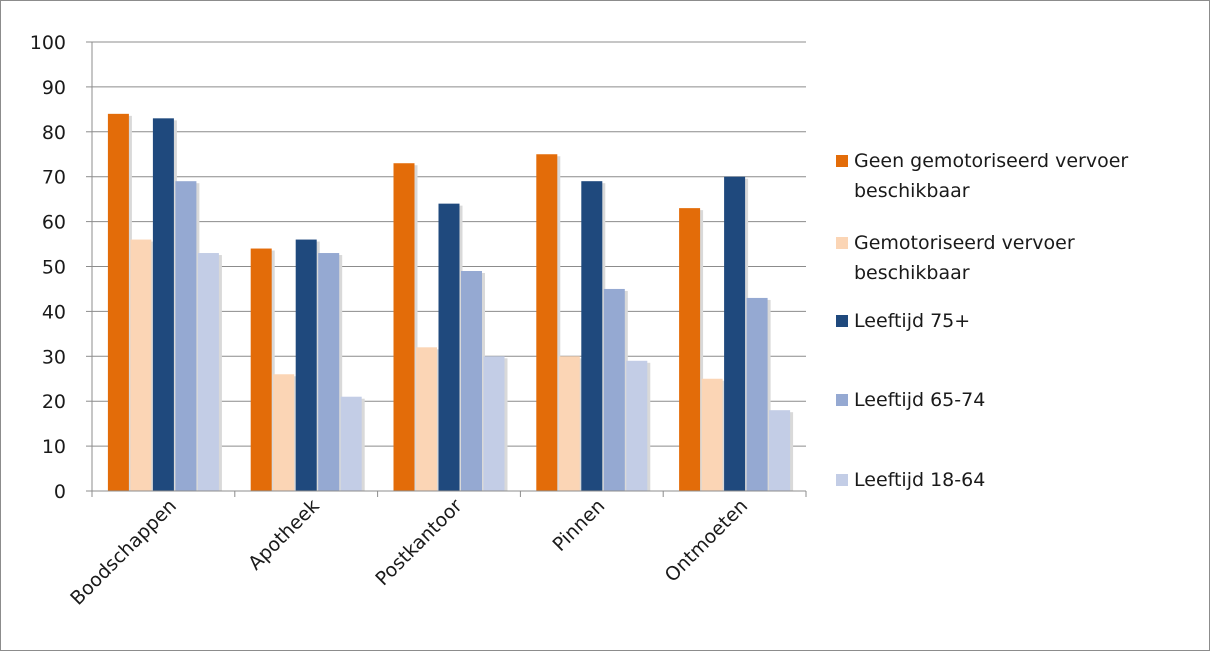 This screenshot has height=653, width=1212. What do you see at coordinates (284, 535) in the screenshot?
I see `x-tick-label: Apotheek` at bounding box center [284, 535].